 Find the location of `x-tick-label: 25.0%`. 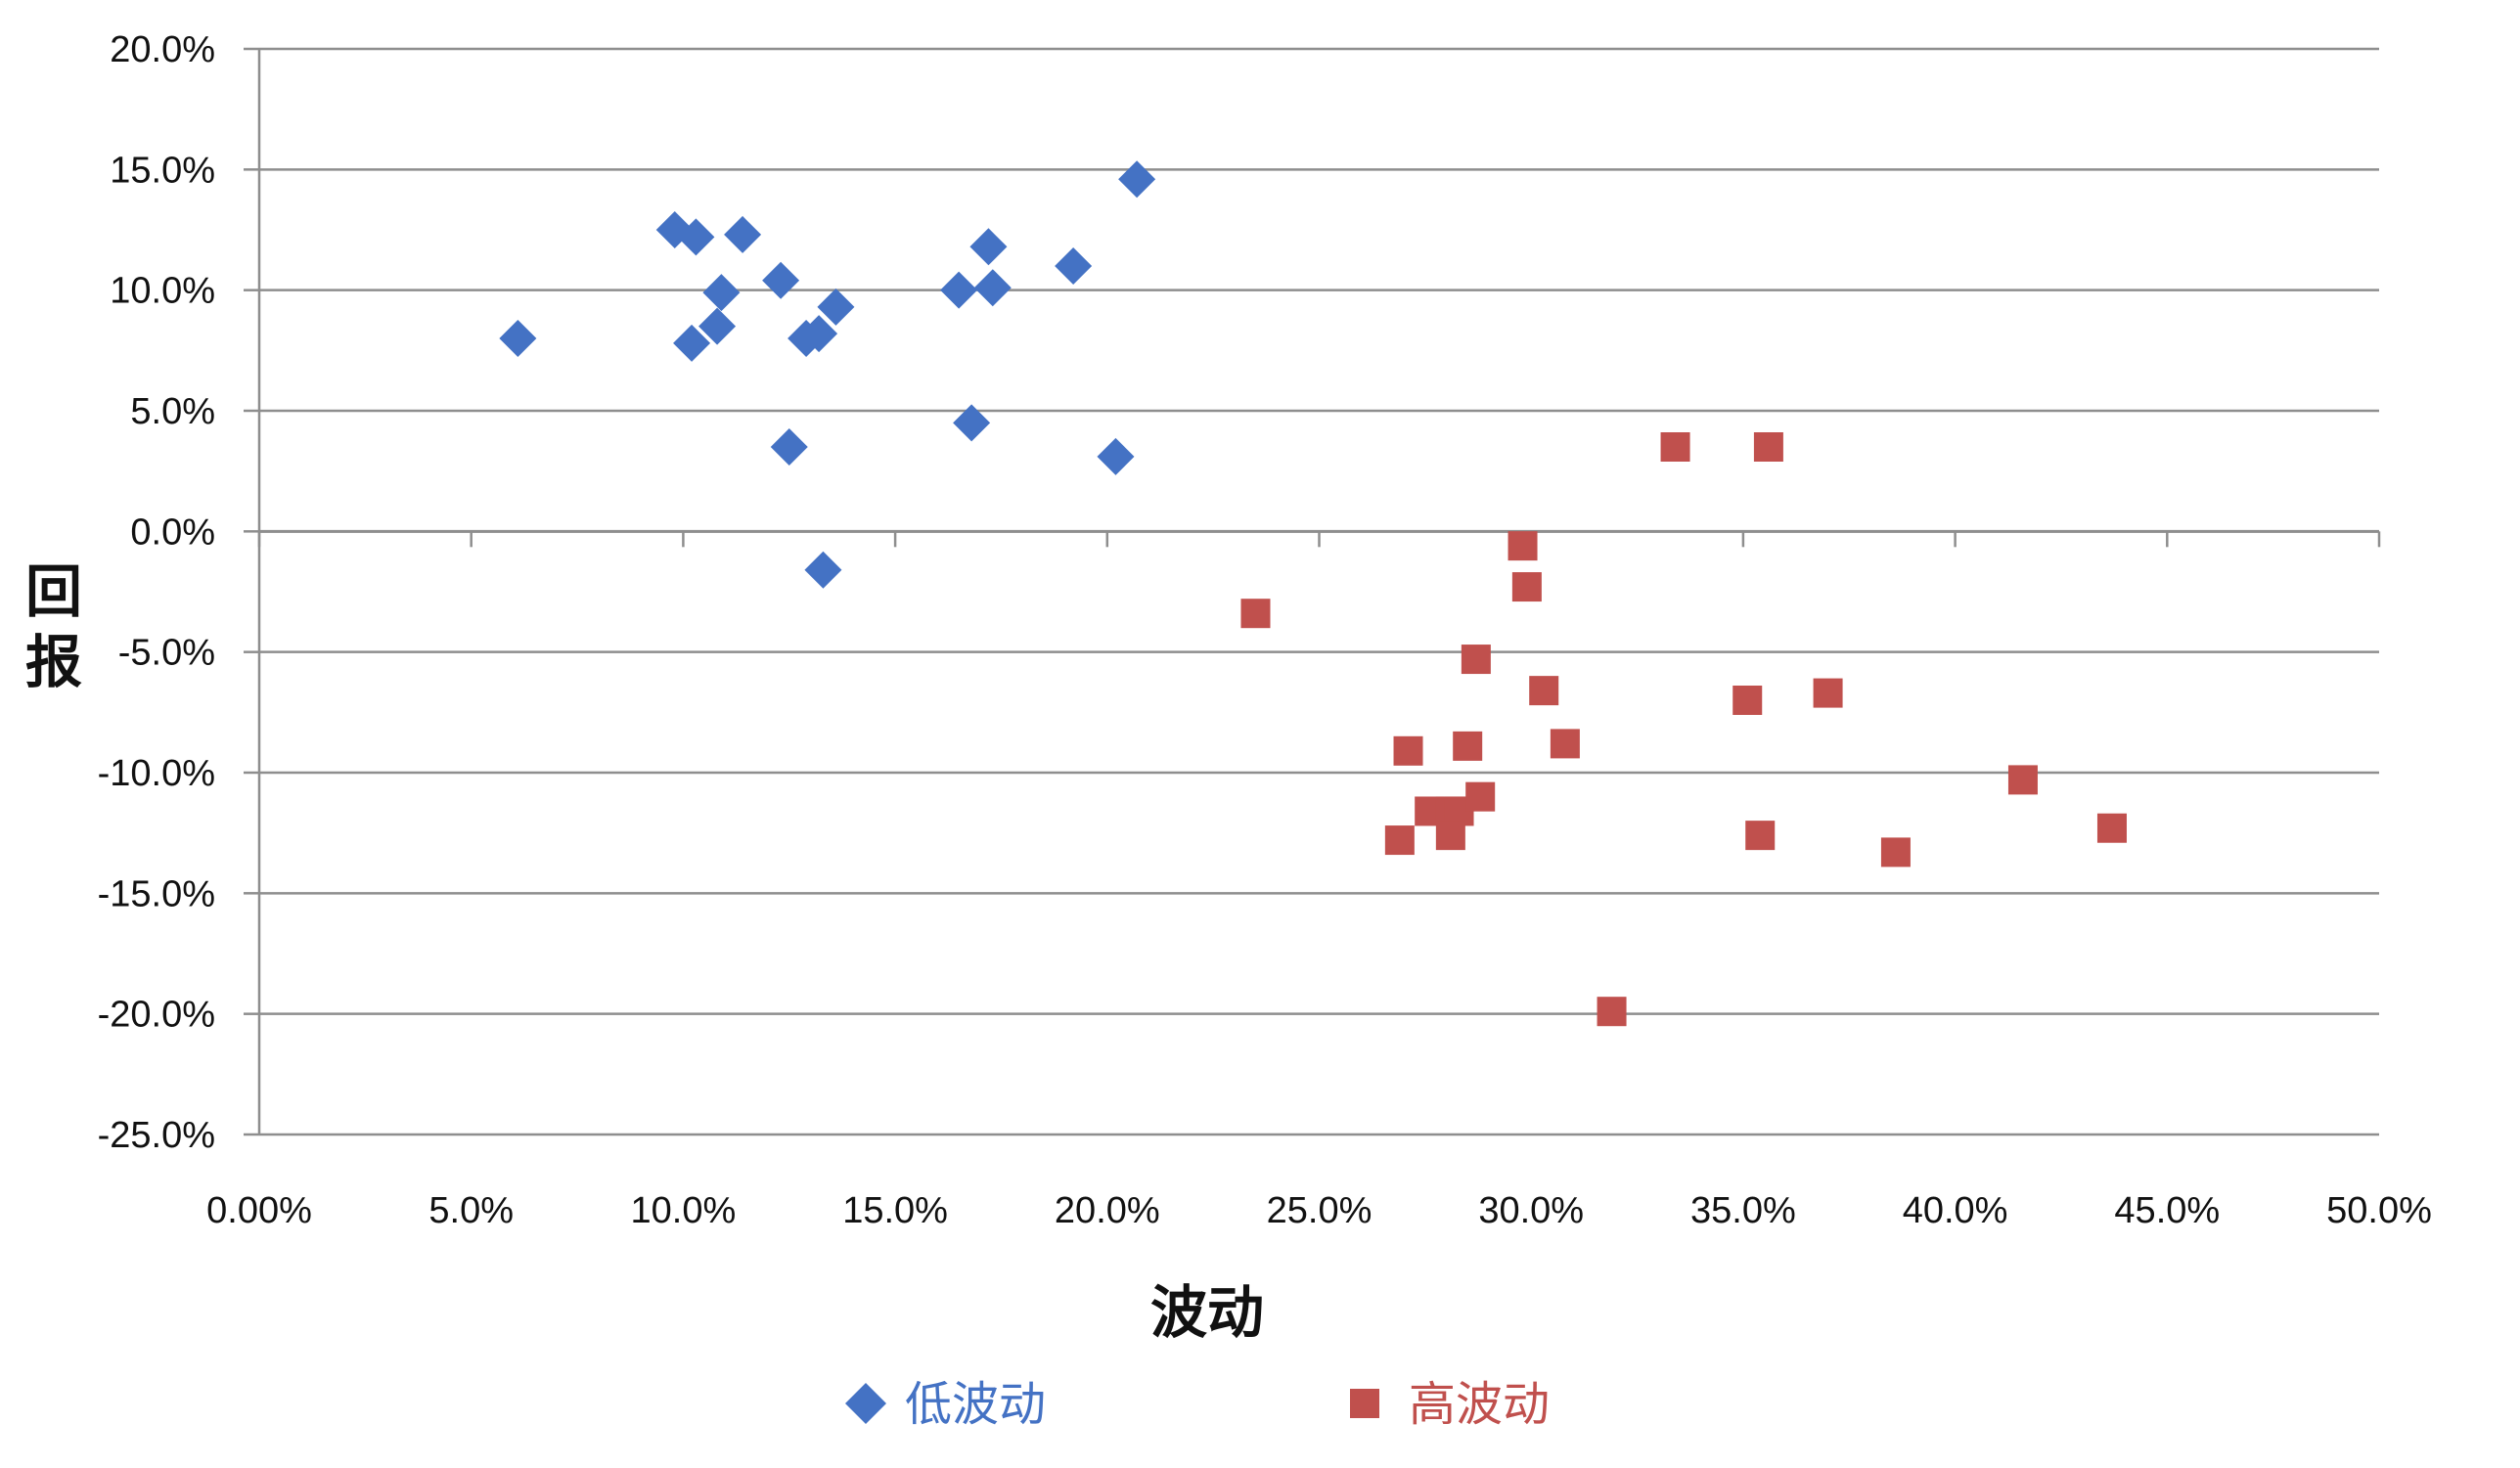

x-tick-label: 25.0% is located at coordinates (1319, 1210).